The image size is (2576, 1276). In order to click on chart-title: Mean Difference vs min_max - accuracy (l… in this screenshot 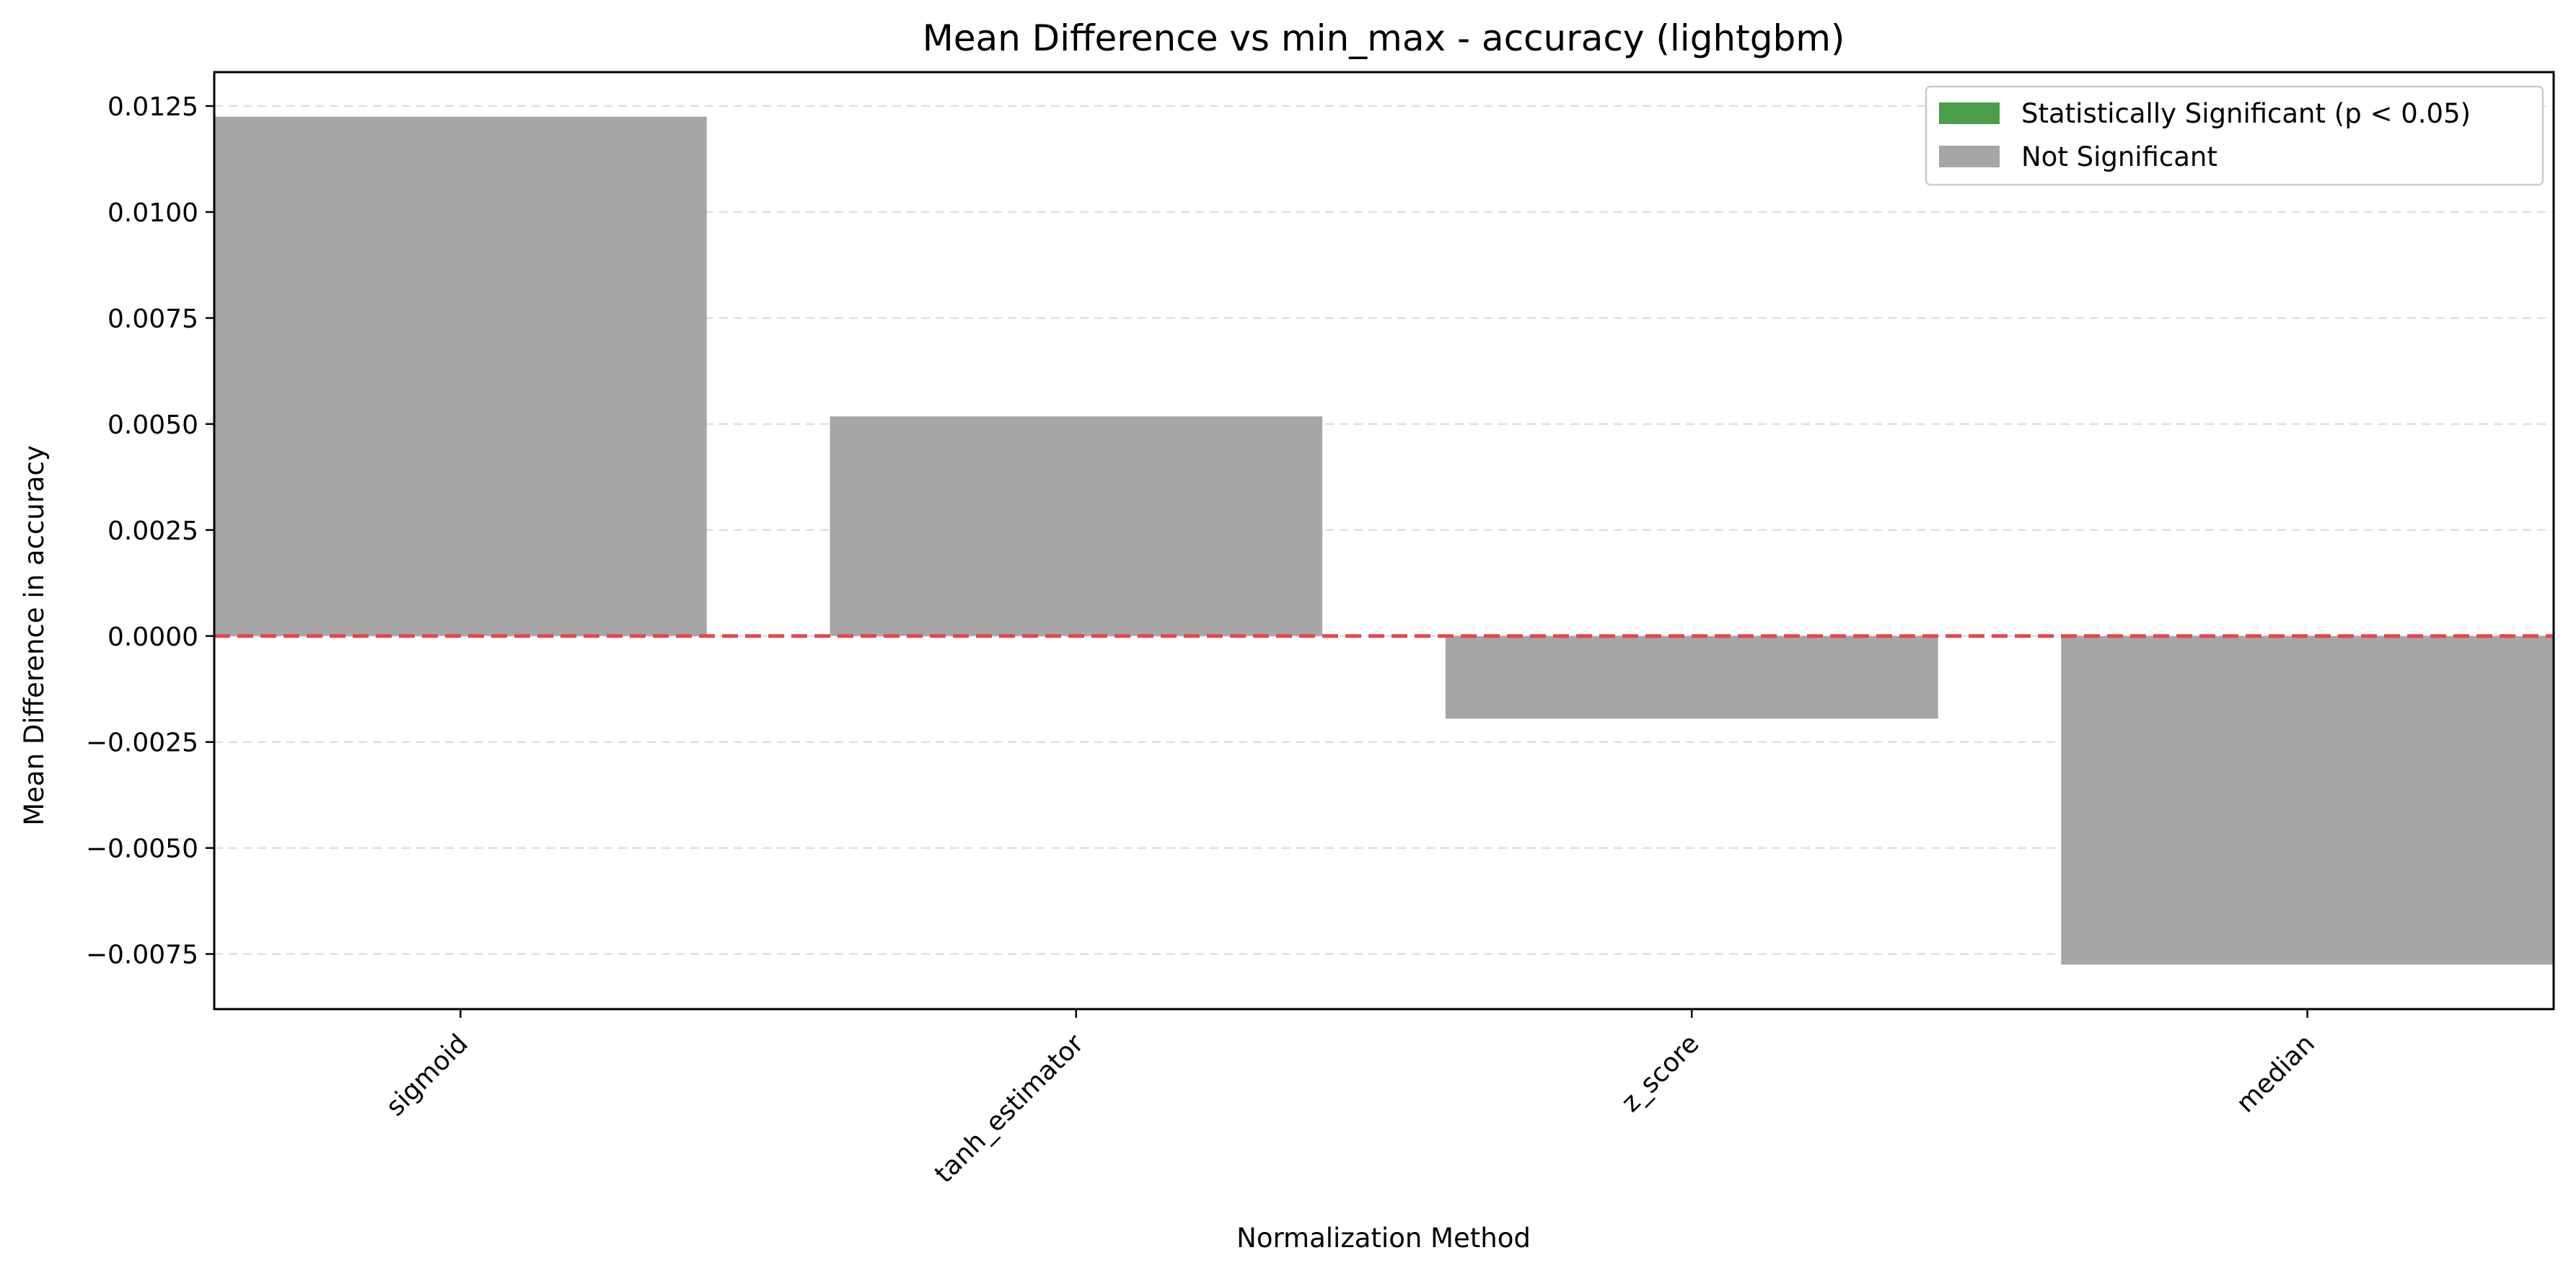, I will do `click(1384, 38)`.